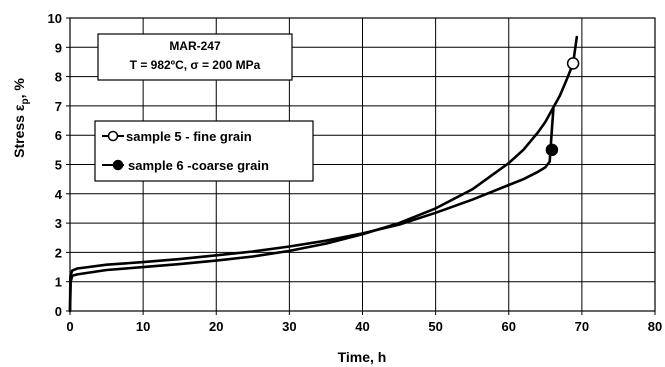  Describe the element at coordinates (289, 326) in the screenshot. I see `x-tick-label: 30` at that location.